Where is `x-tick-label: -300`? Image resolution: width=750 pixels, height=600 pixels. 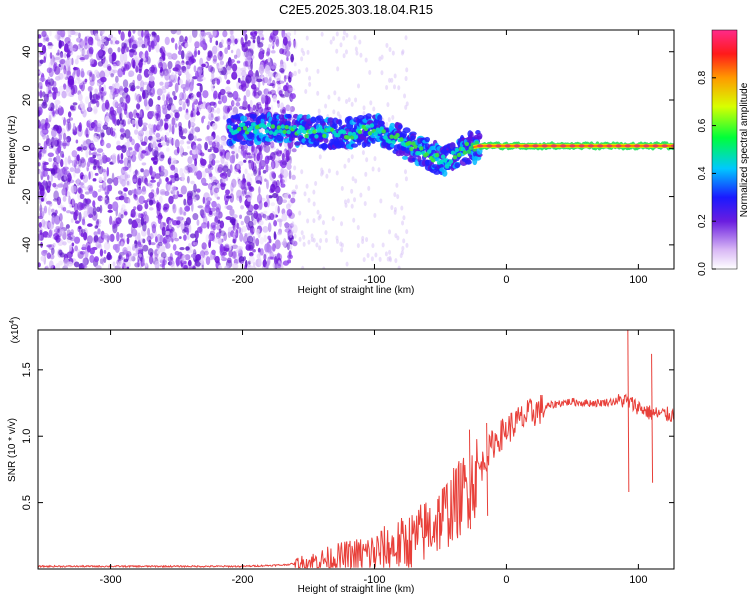 x-tick-label: -300 is located at coordinates (111, 580).